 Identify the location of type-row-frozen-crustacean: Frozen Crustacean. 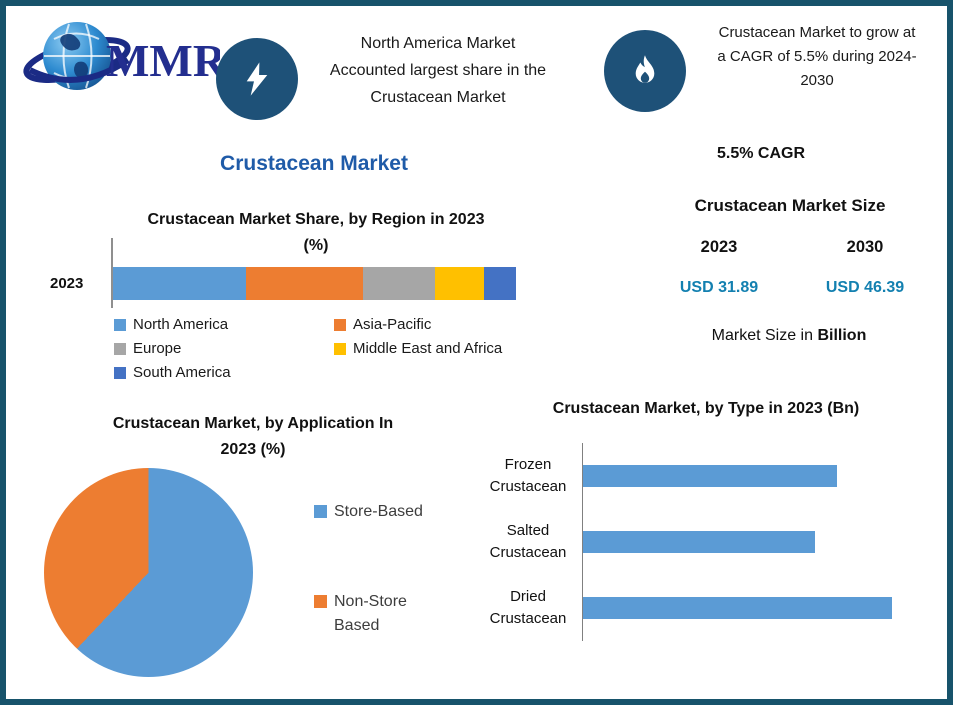
(703, 476).